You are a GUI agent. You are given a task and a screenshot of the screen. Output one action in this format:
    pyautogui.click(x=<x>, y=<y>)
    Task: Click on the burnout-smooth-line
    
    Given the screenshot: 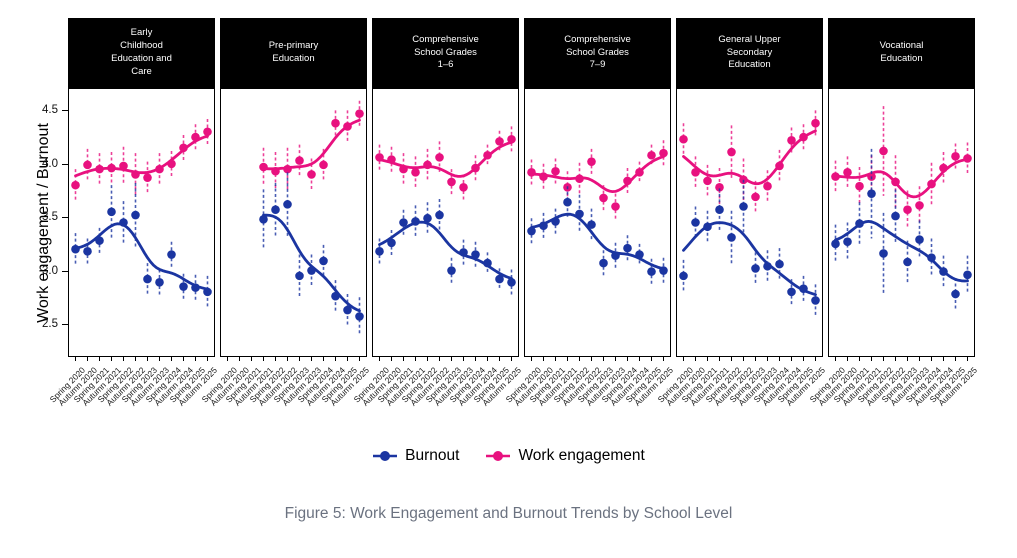 What is the action you would take?
    pyautogui.click(x=445, y=250)
    